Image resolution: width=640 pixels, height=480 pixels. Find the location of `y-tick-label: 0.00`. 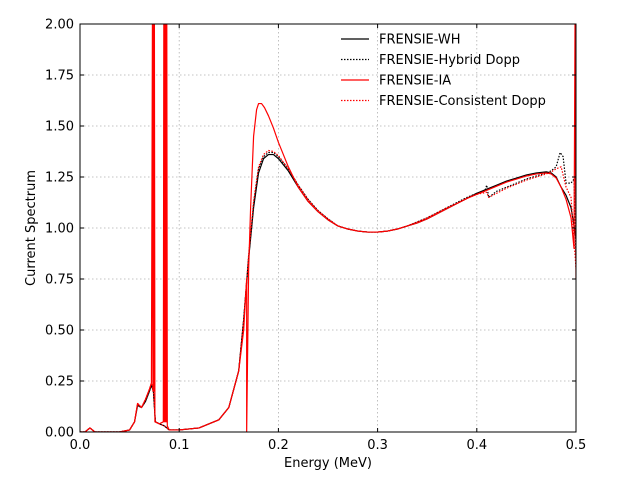

y-tick-label: 0.00 is located at coordinates (59, 433).